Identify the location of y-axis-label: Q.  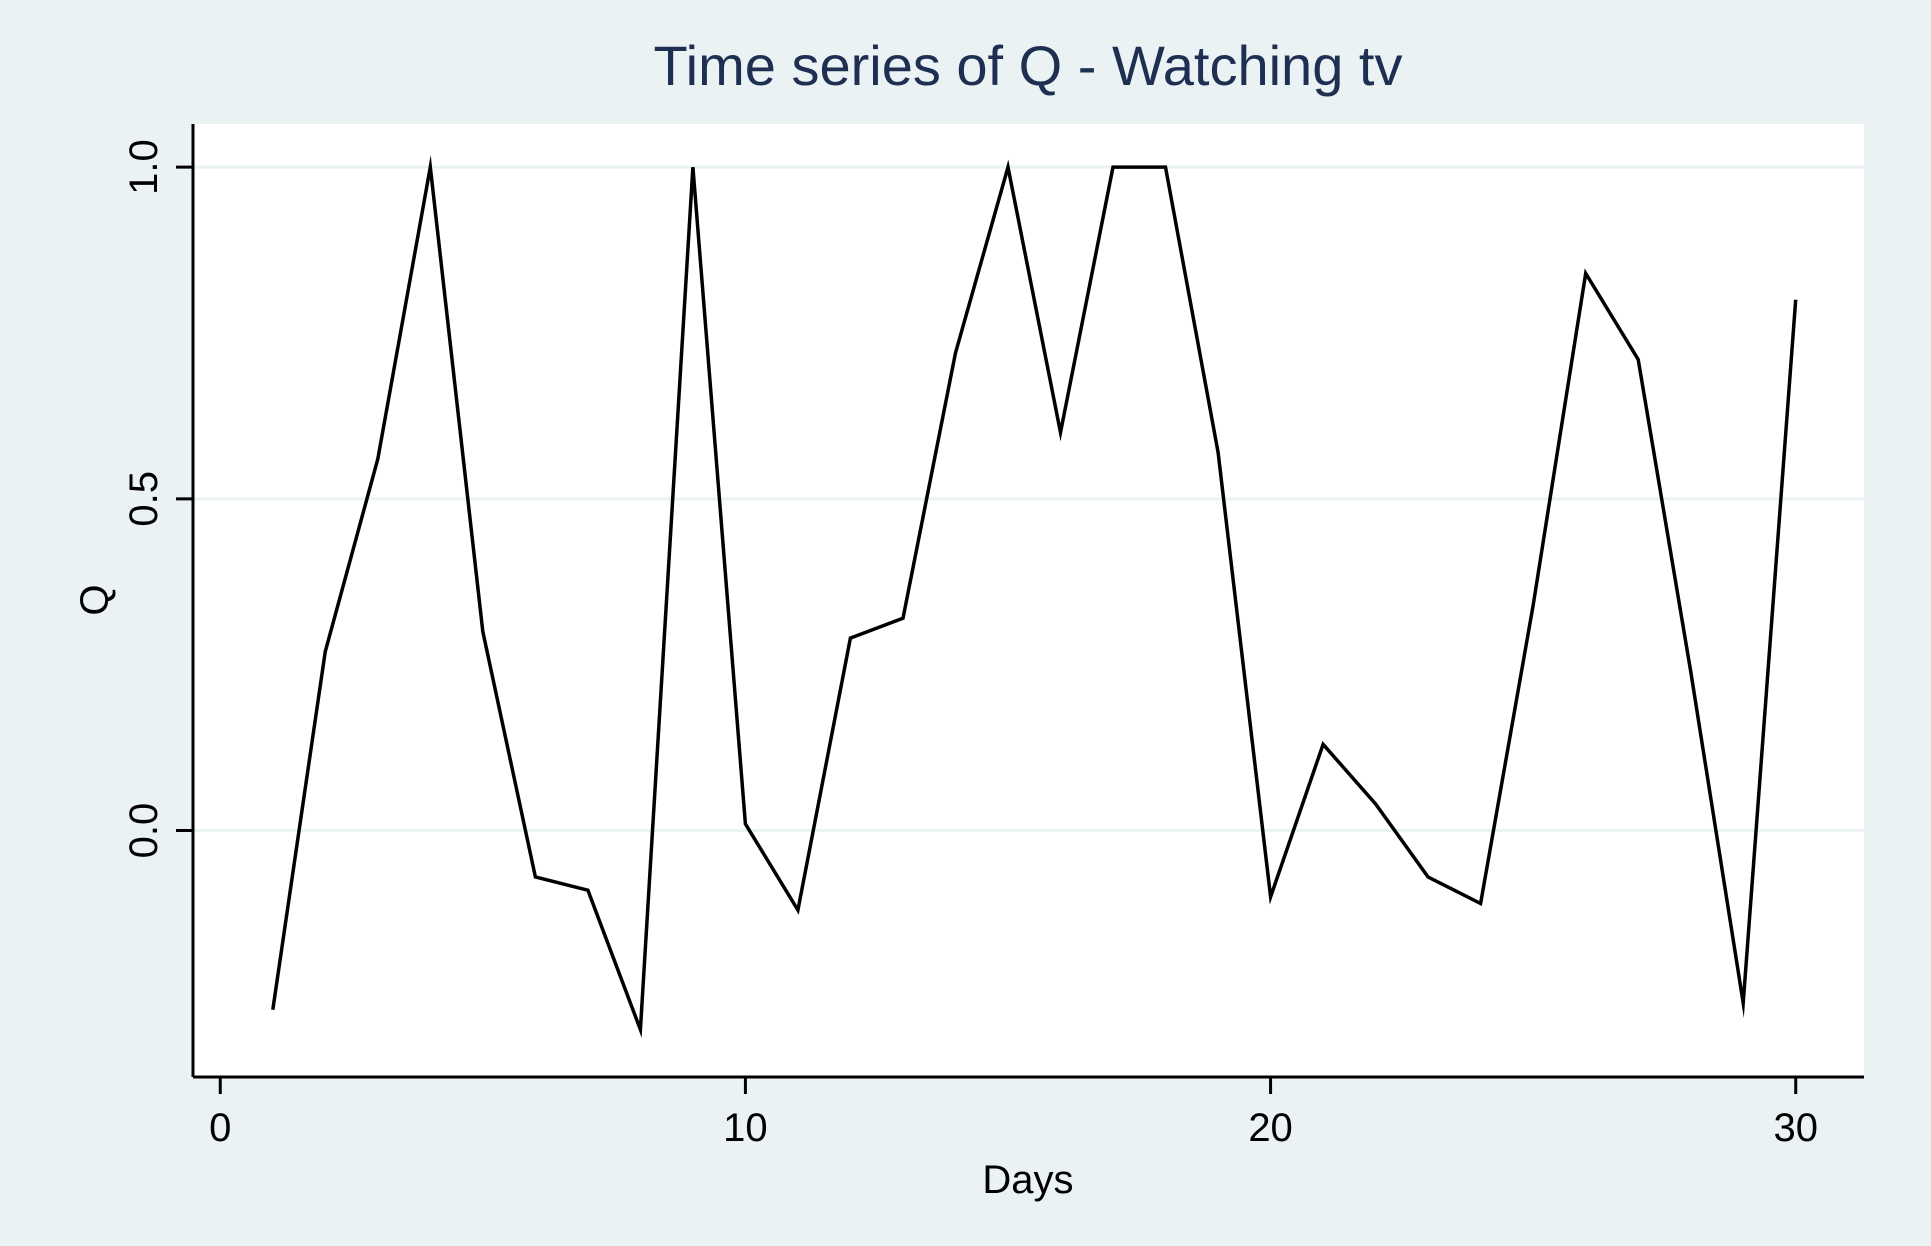
(95, 599).